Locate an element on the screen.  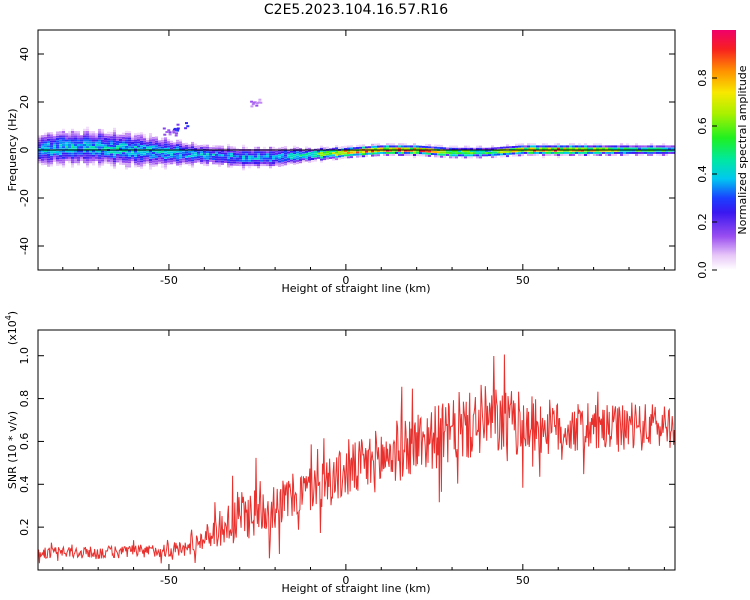
heatmap-outlier is located at coordinates (252, 101).